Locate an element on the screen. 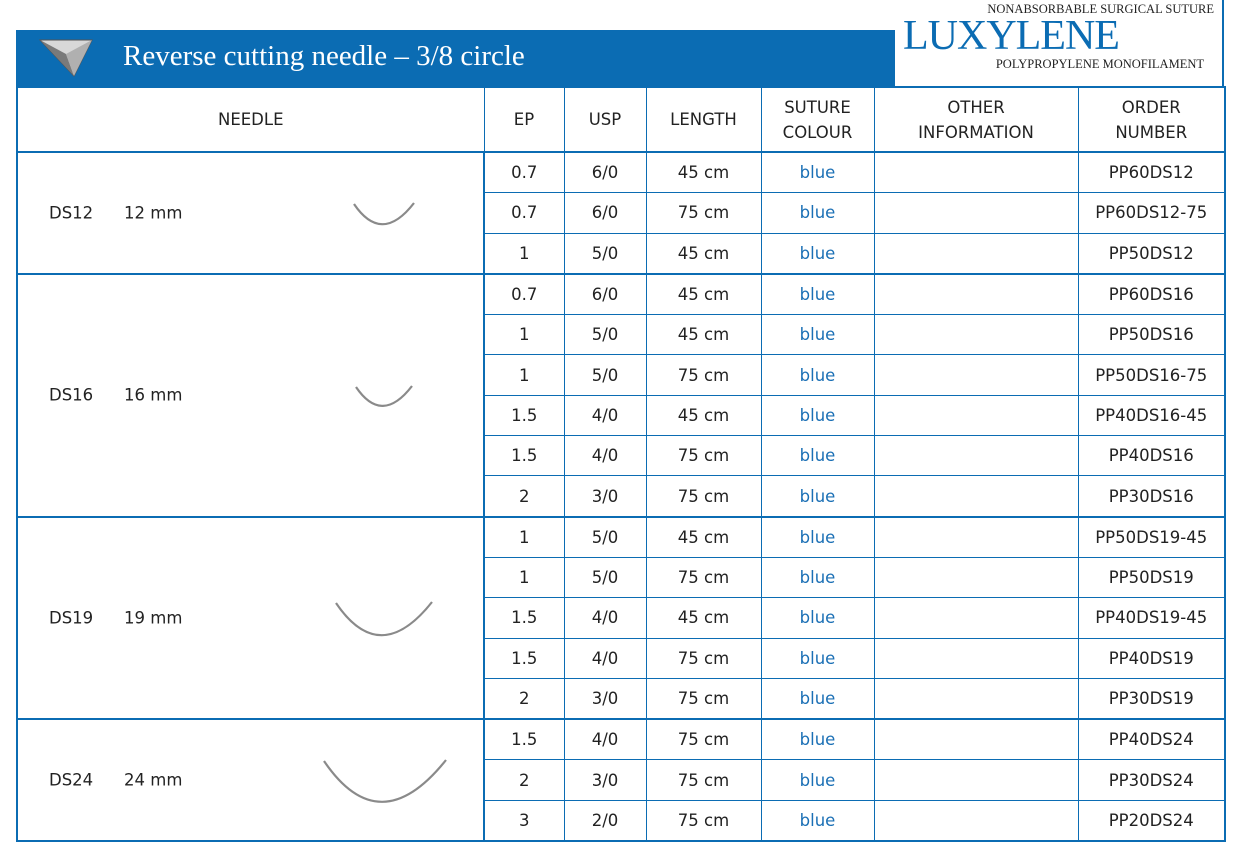  needle-code: DS24 is located at coordinates (71, 780).